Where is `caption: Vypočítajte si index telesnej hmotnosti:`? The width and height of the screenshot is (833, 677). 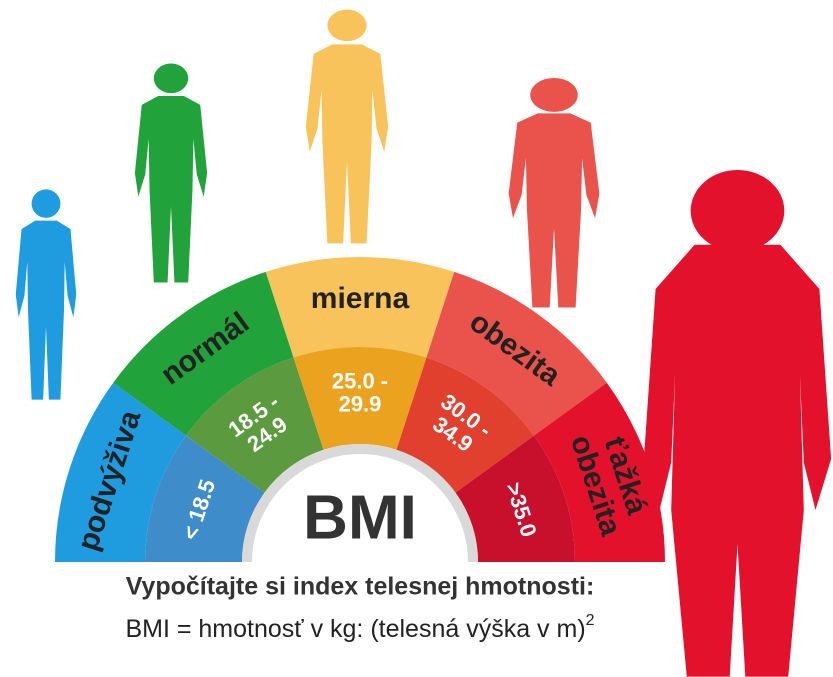 caption: Vypočítajte si index telesnej hmotnosti: is located at coordinates (360, 587).